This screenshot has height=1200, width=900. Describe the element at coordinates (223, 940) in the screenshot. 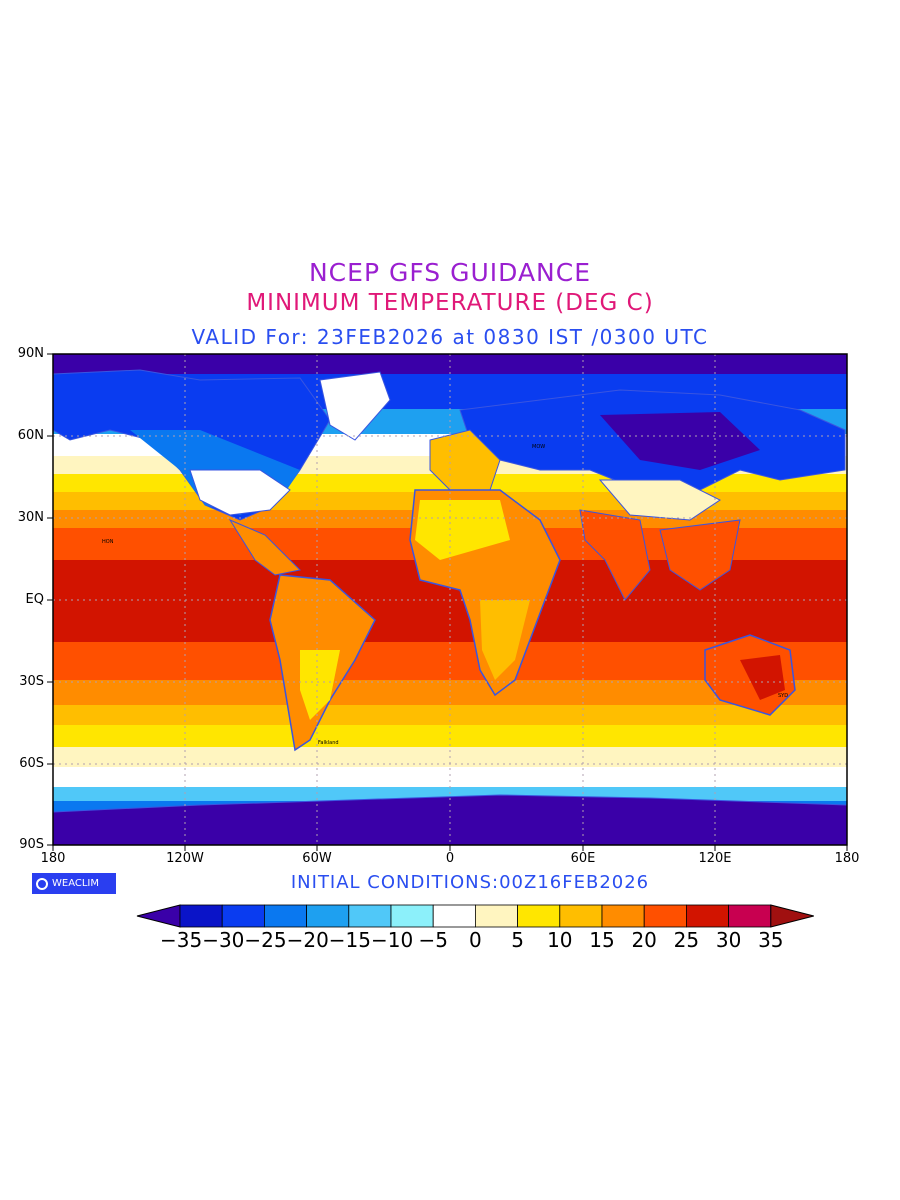

I see `colorbar-label: −30` at that location.